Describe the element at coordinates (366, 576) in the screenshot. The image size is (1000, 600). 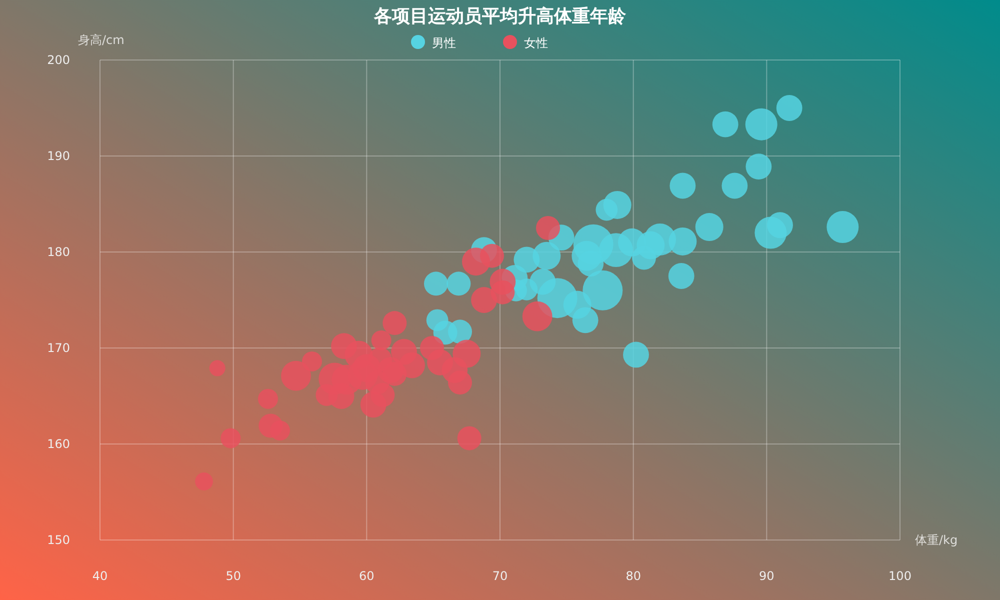
I see `x-tick-label: 60` at that location.